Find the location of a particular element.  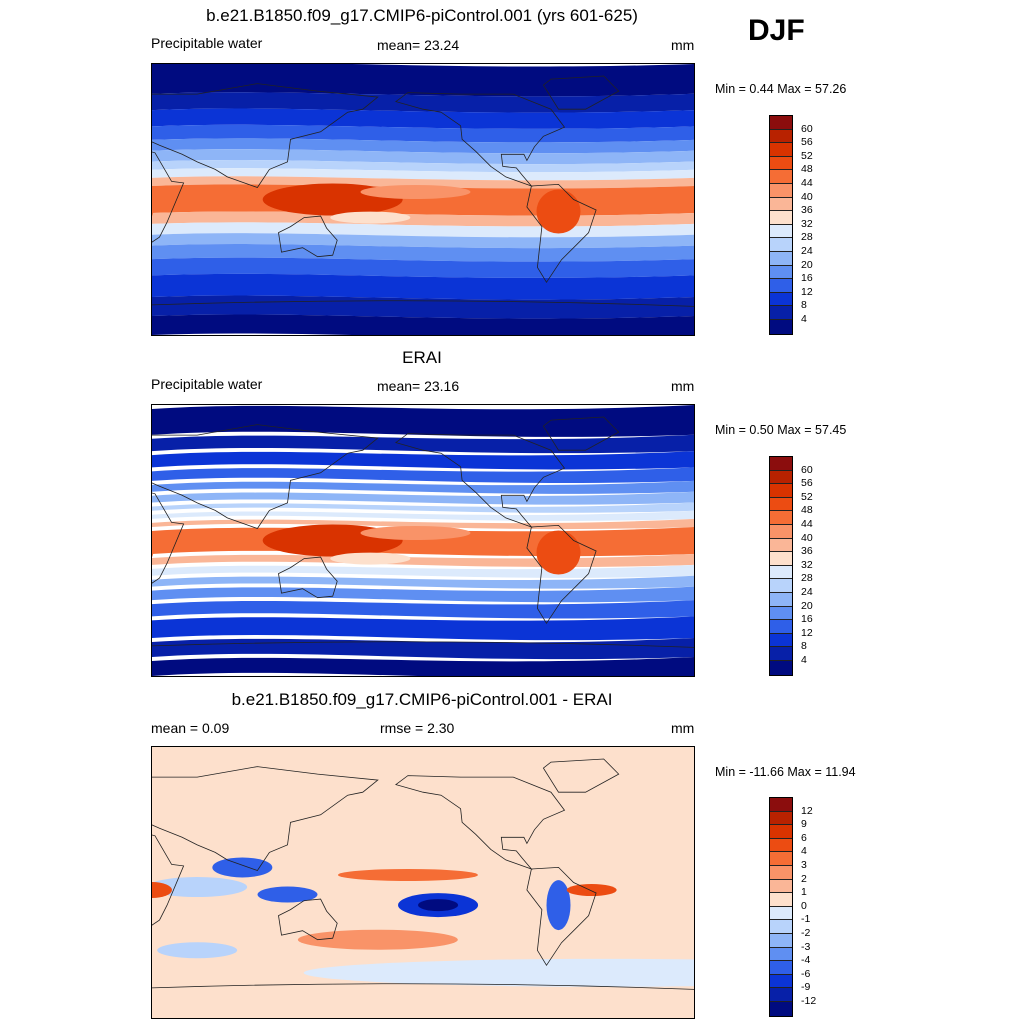

panel-2-colorbar is located at coordinates (781, 566).